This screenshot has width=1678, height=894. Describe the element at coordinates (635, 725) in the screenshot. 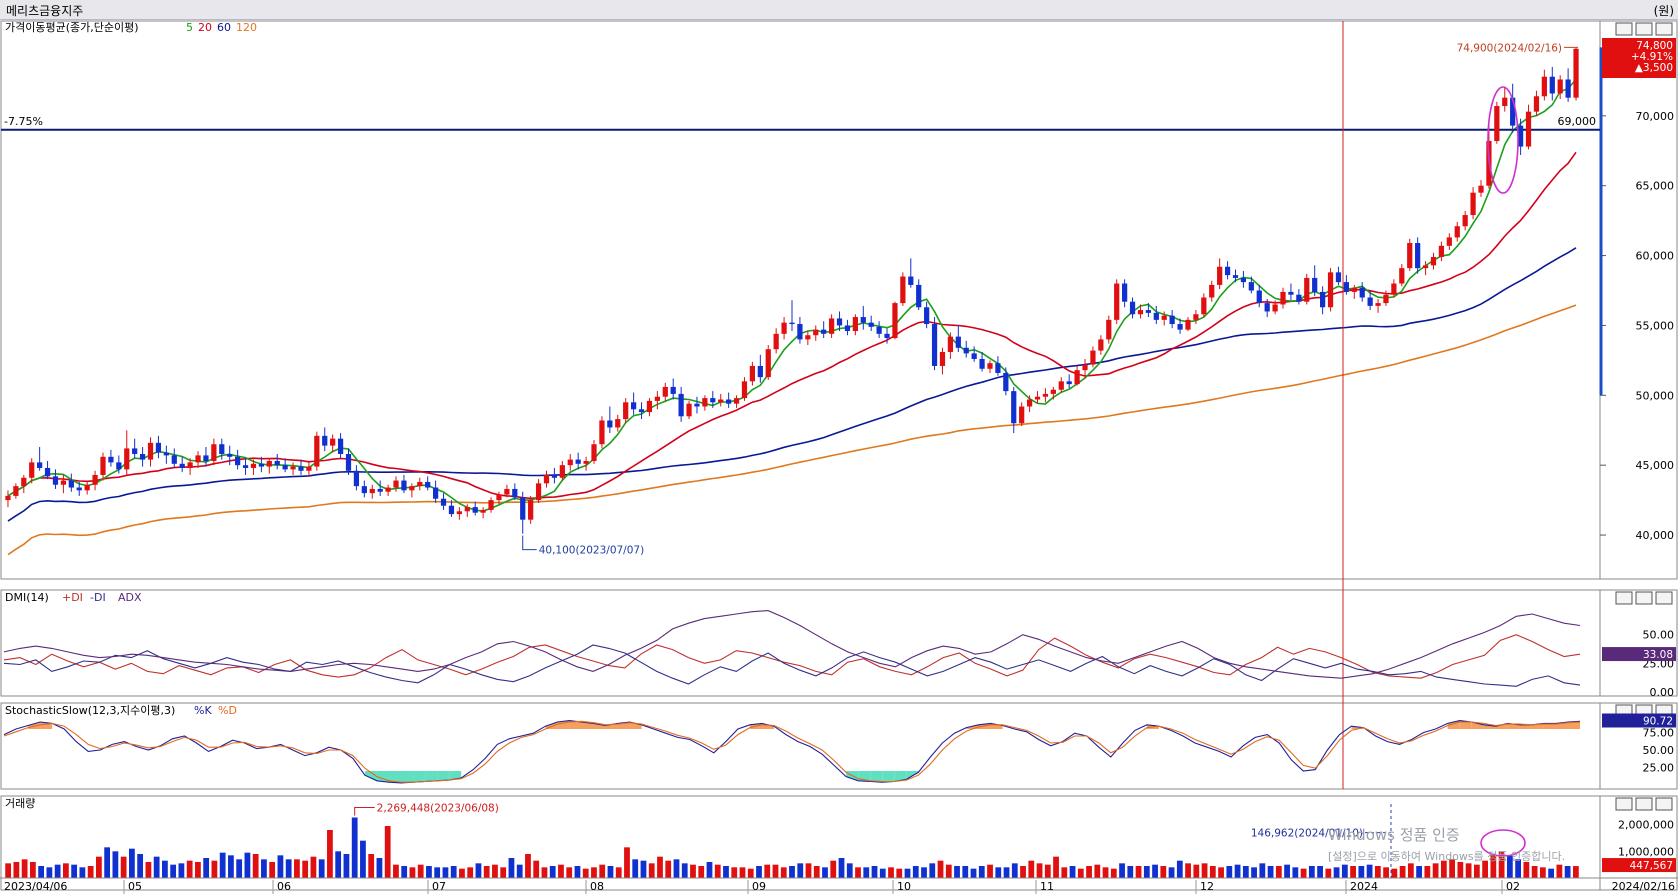

I see `overbought-fill` at that location.